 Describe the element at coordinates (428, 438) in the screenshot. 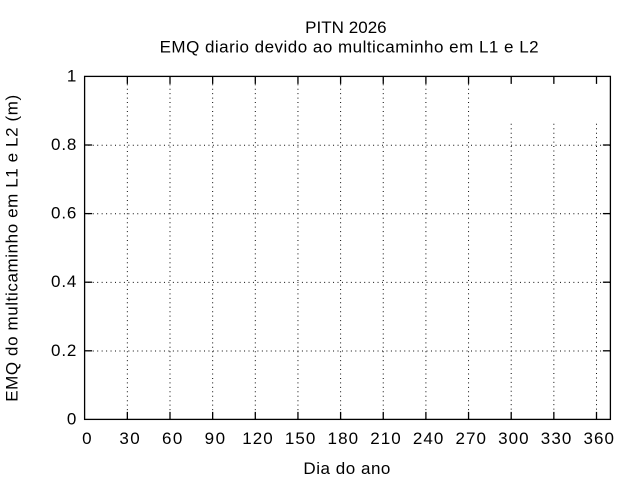

I see `svg-text: 240` at that location.